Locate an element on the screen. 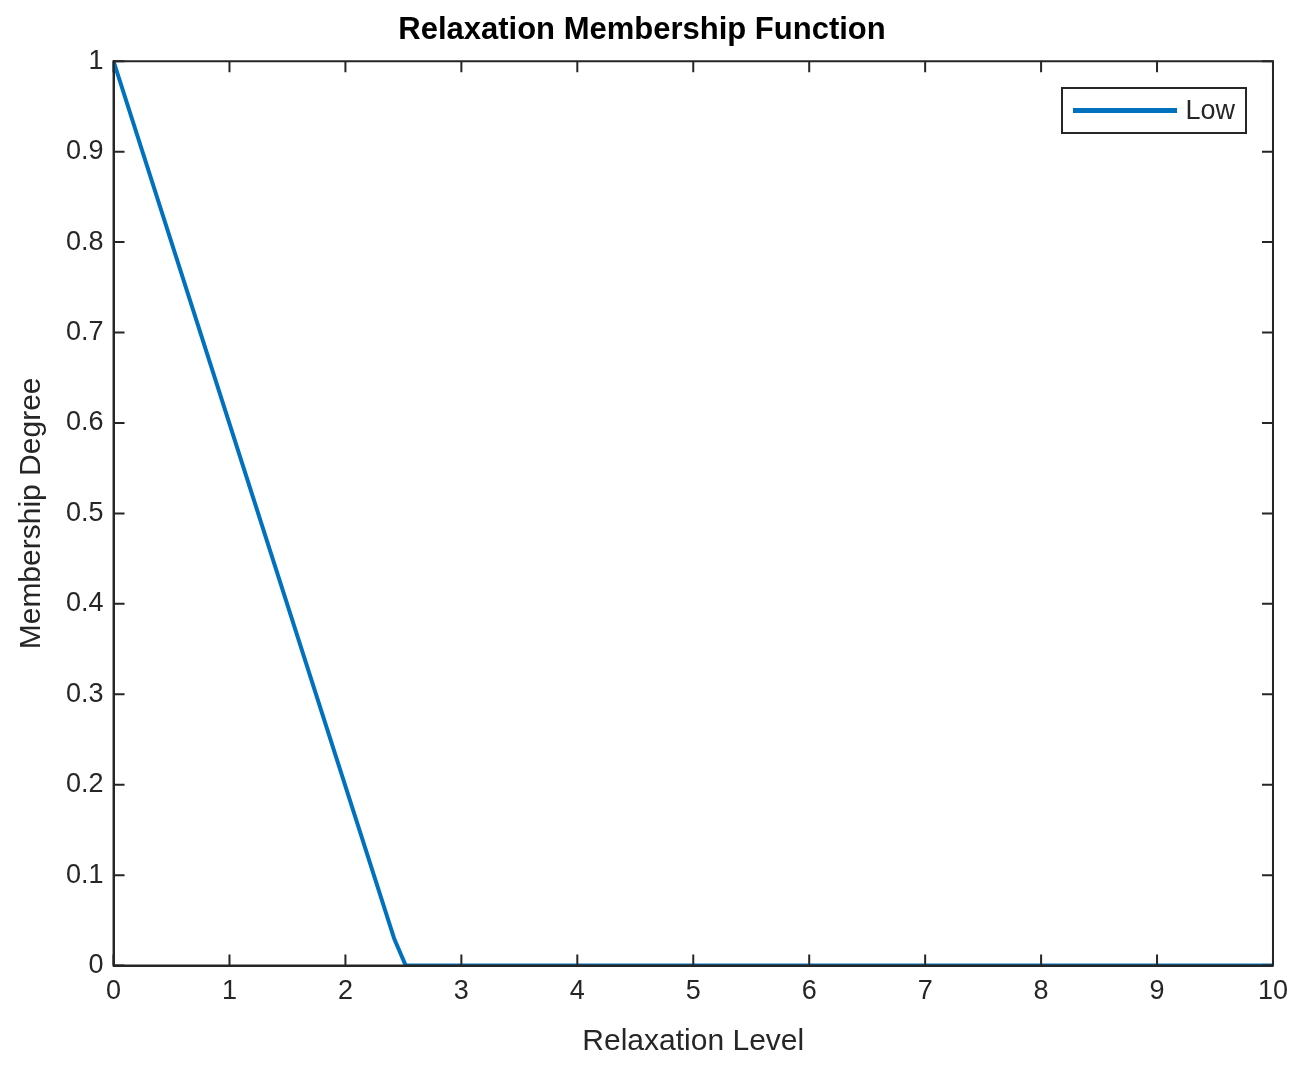 The height and width of the screenshot is (1070, 1298). y-tick-label: 0.6 is located at coordinates (84, 421).